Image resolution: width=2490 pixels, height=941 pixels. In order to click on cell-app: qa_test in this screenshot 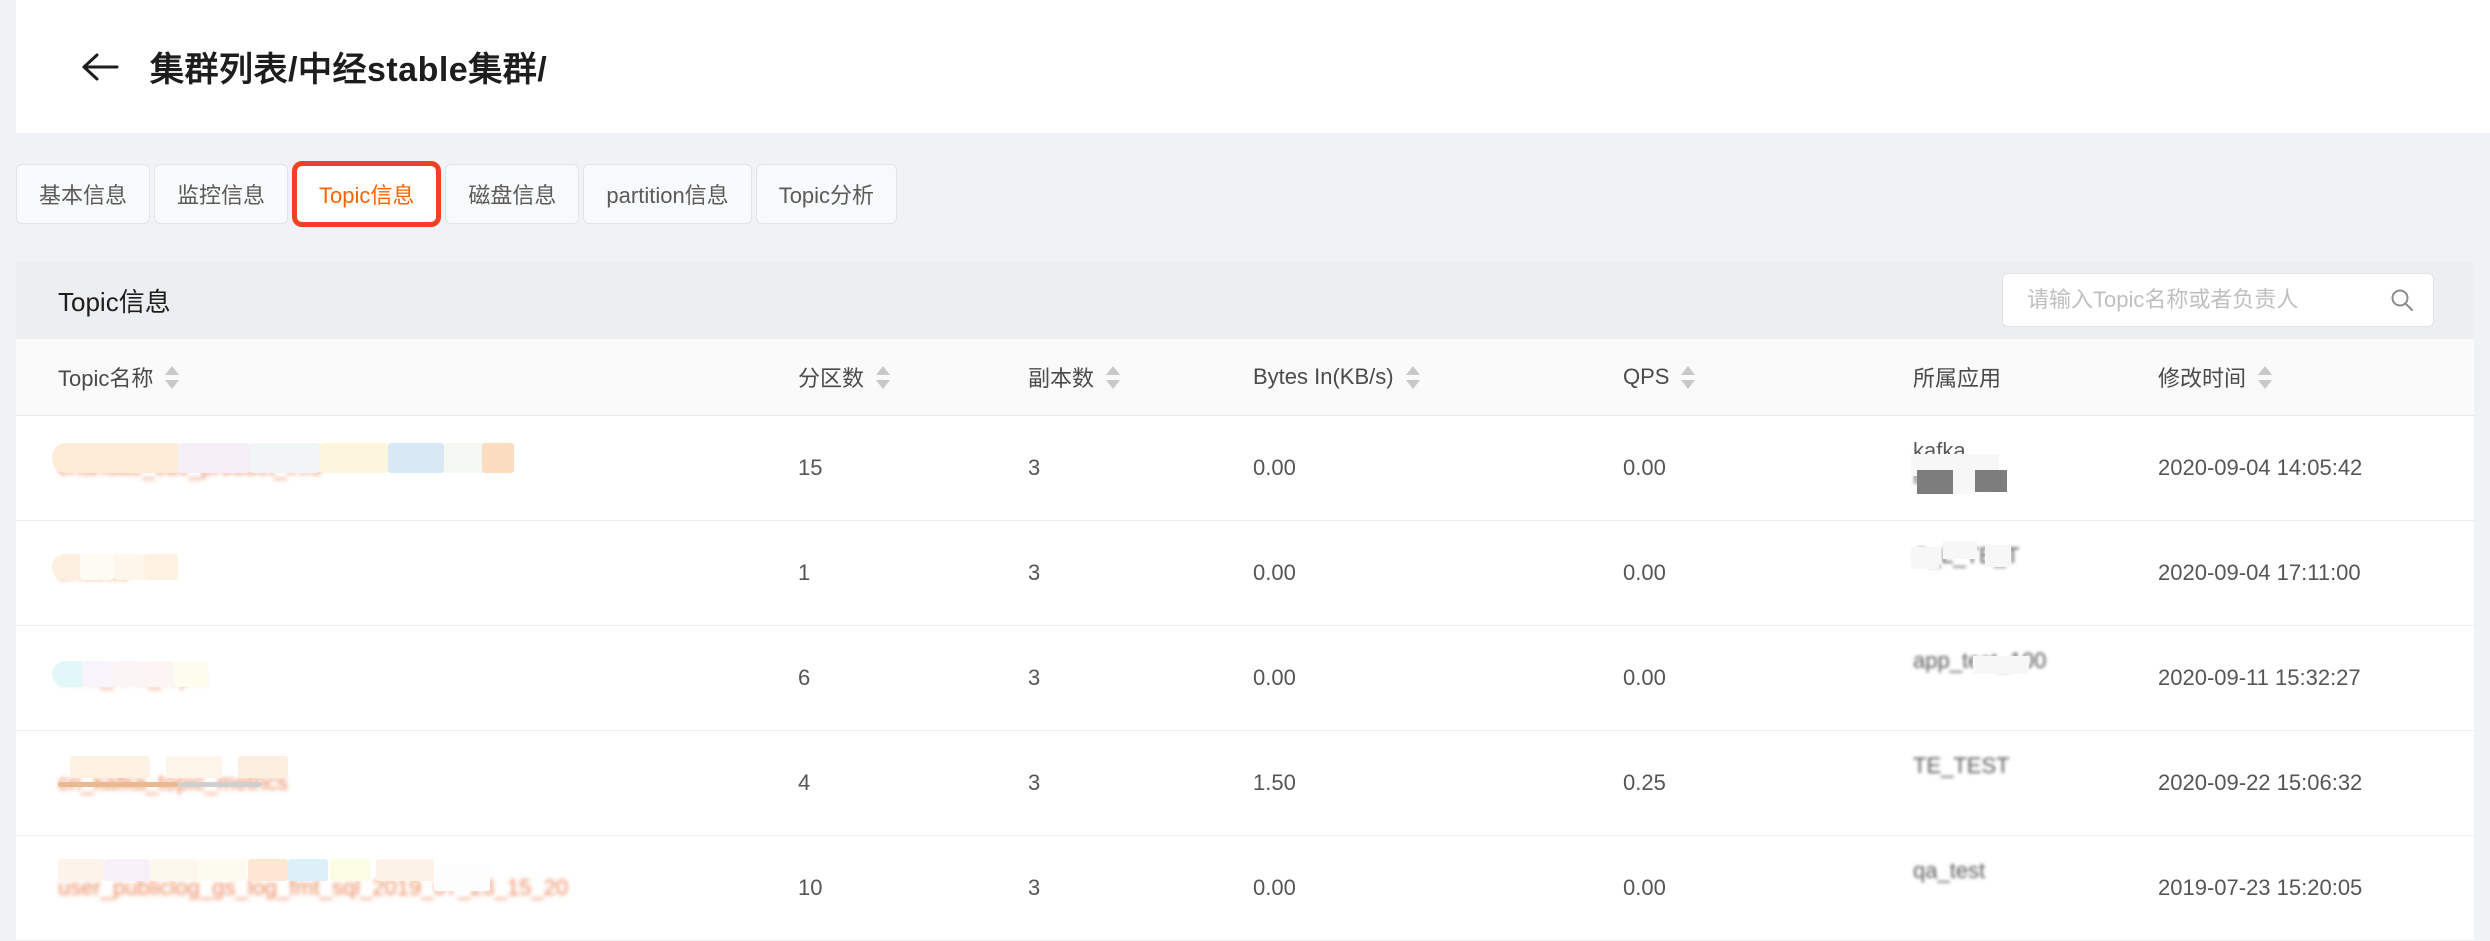, I will do `click(2035, 888)`.